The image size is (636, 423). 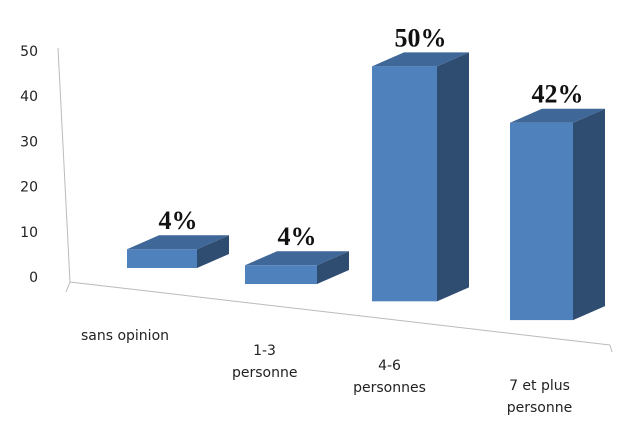 I want to click on value-label: 50%, so click(x=421, y=37).